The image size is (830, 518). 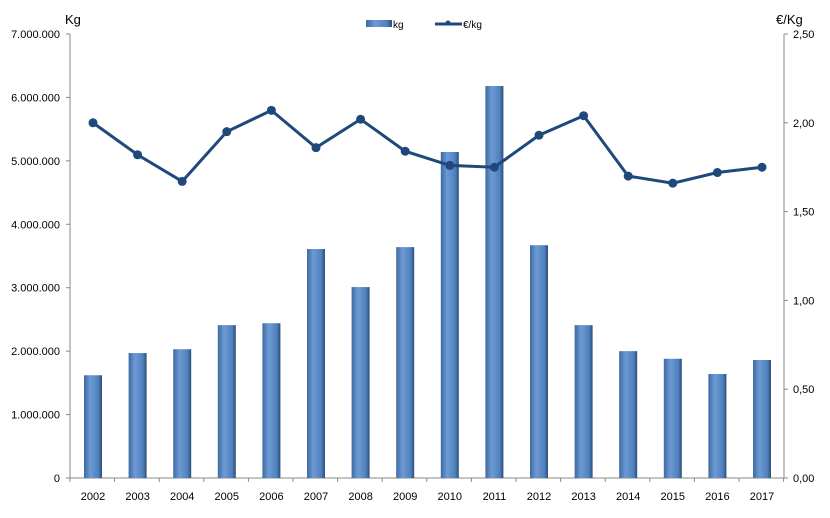 What do you see at coordinates (35, 162) in the screenshot?
I see `y-tick-label-left: 5.000.000` at bounding box center [35, 162].